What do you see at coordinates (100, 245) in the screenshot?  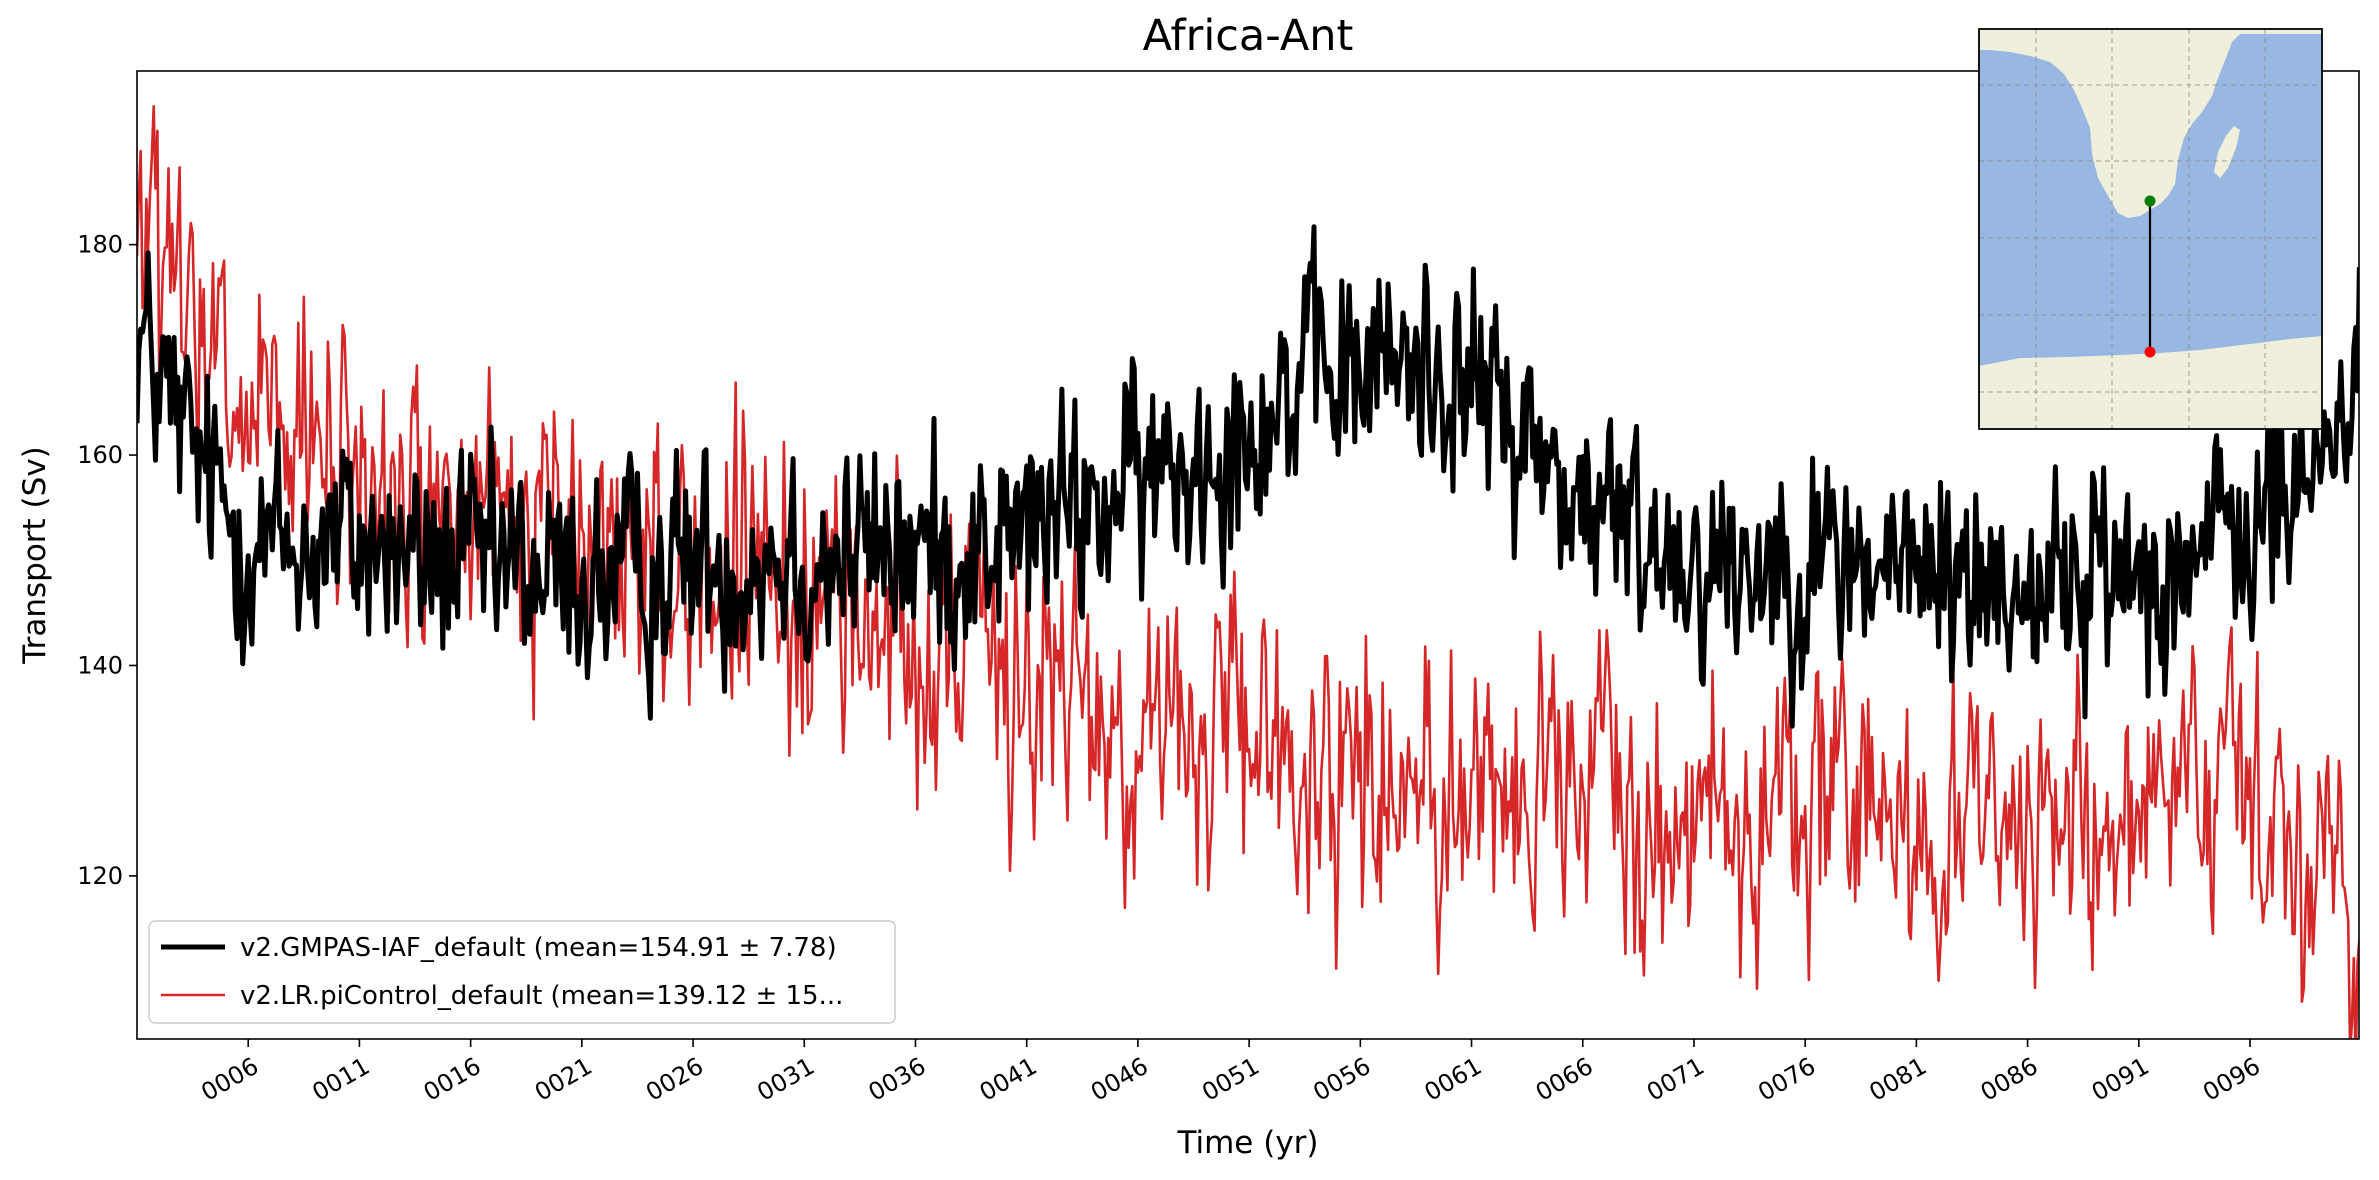 I see `y-tick-label: 180` at bounding box center [100, 245].